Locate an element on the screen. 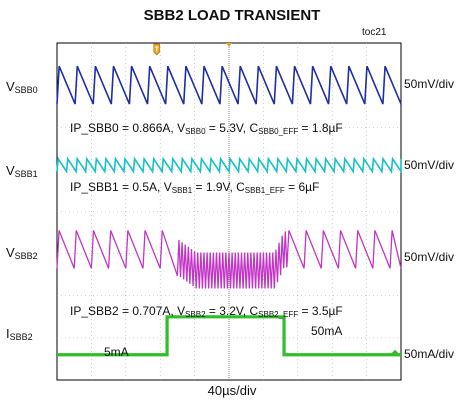  trace-vsbb2 is located at coordinates (229, 259).